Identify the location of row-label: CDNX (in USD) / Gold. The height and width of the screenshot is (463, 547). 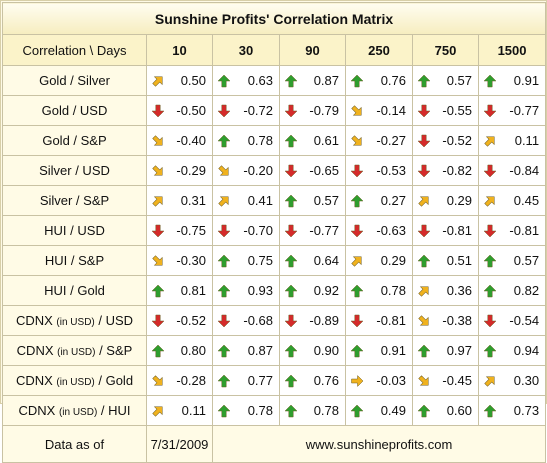
(74, 380).